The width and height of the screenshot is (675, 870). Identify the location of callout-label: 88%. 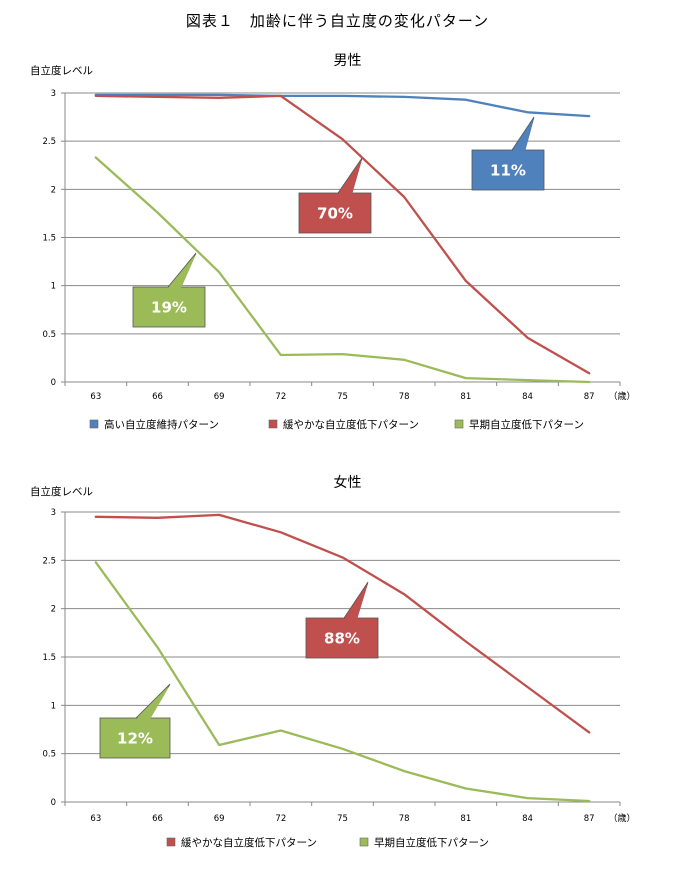
(342, 639).